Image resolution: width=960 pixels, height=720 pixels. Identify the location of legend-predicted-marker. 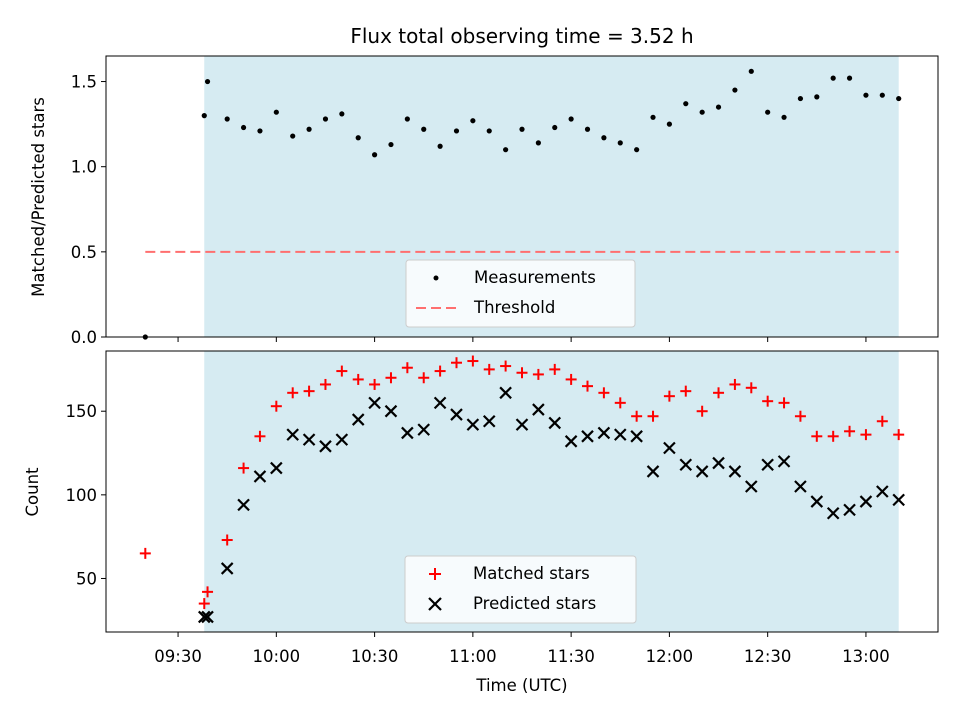
(435, 604).